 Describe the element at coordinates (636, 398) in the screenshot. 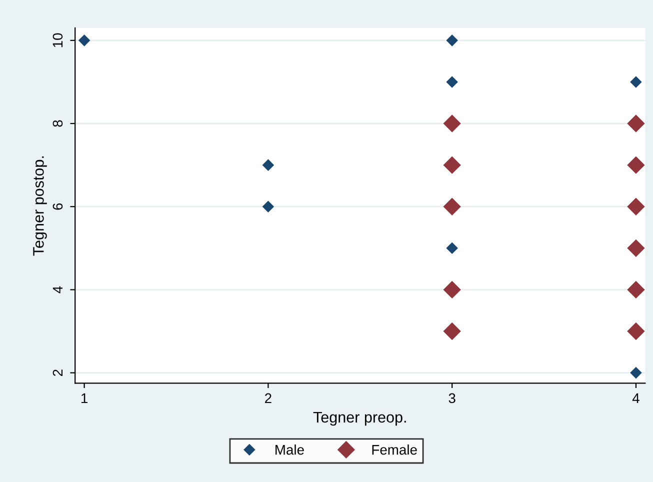

I see `x-tick-label: 4` at that location.